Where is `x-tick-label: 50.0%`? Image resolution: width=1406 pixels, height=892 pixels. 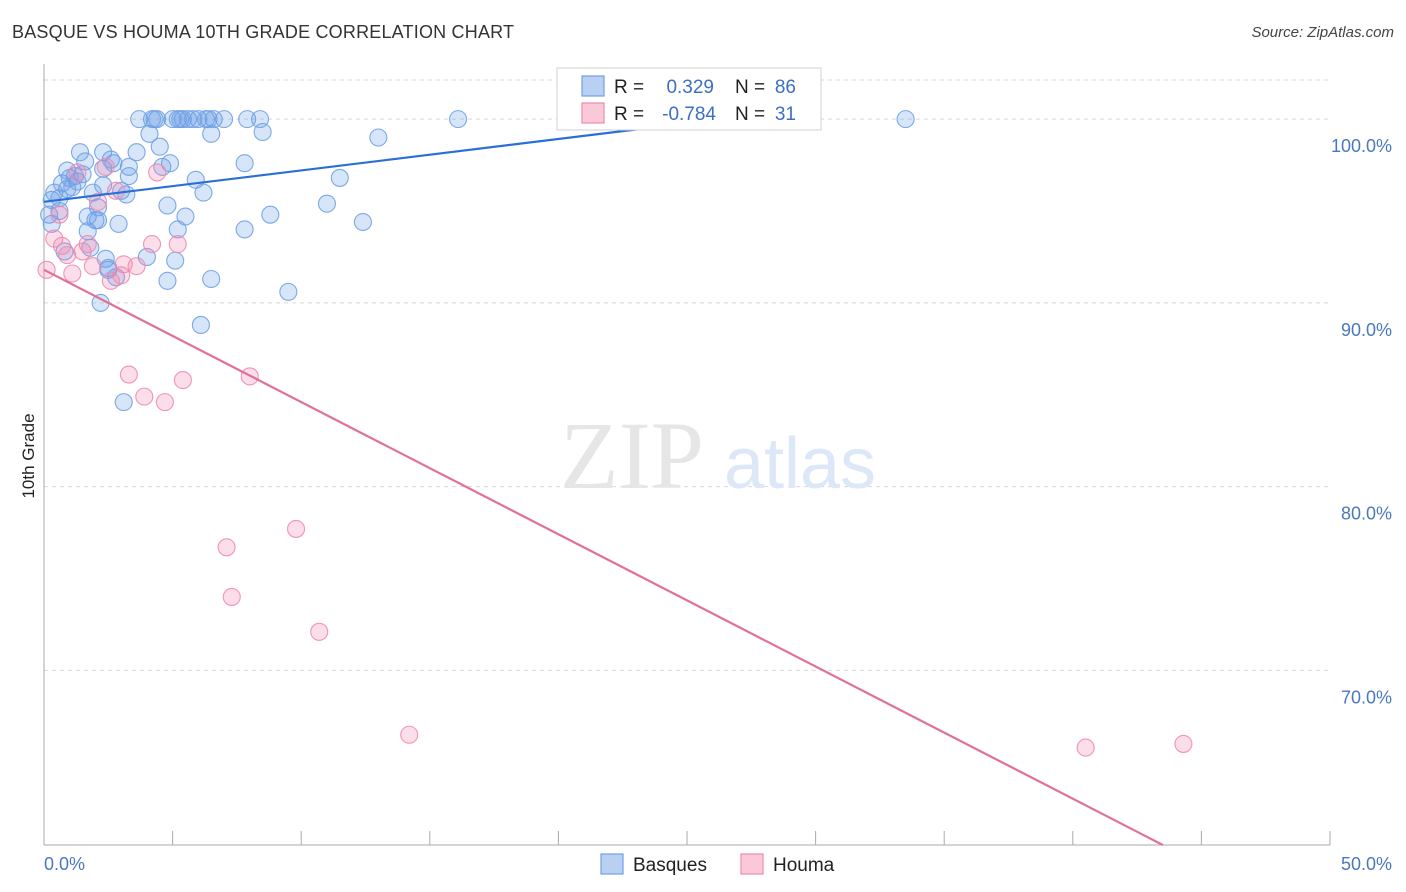 x-tick-label: 50.0% is located at coordinates (1366, 864).